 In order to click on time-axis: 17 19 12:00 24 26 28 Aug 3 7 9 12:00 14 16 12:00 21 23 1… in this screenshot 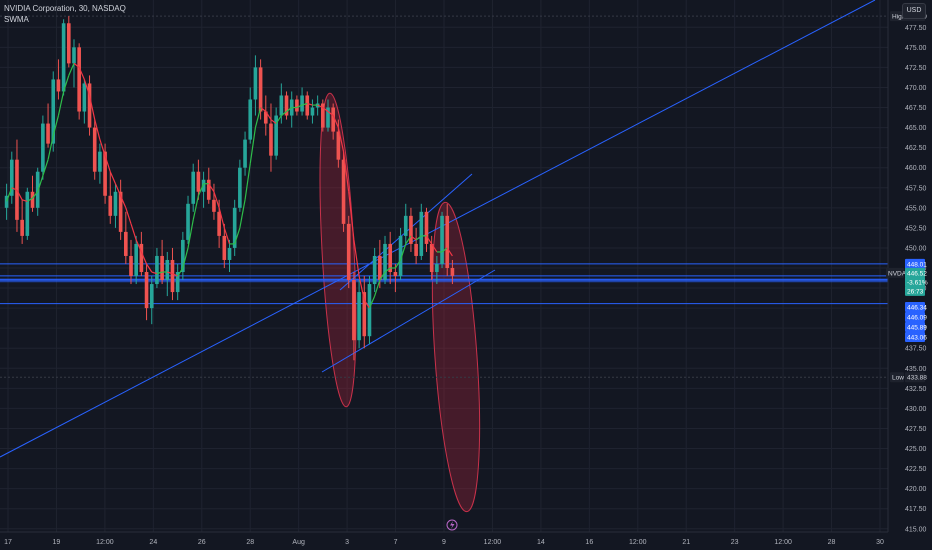, I will do `click(444, 538)`.